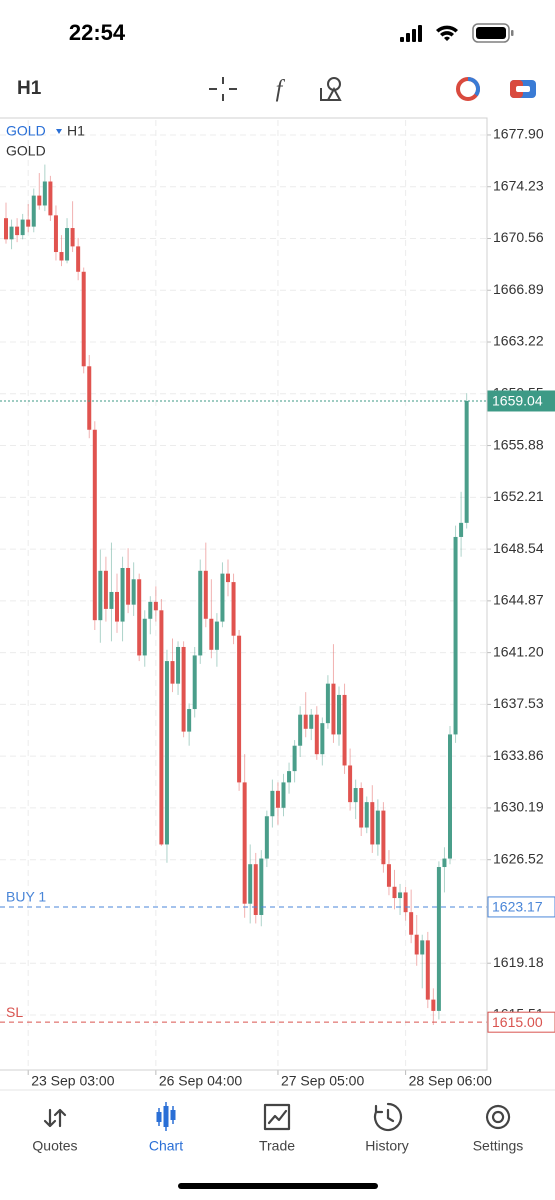 The image size is (555, 1200). Describe the element at coordinates (55, 1131) in the screenshot. I see `tab-0: Quotes` at that location.